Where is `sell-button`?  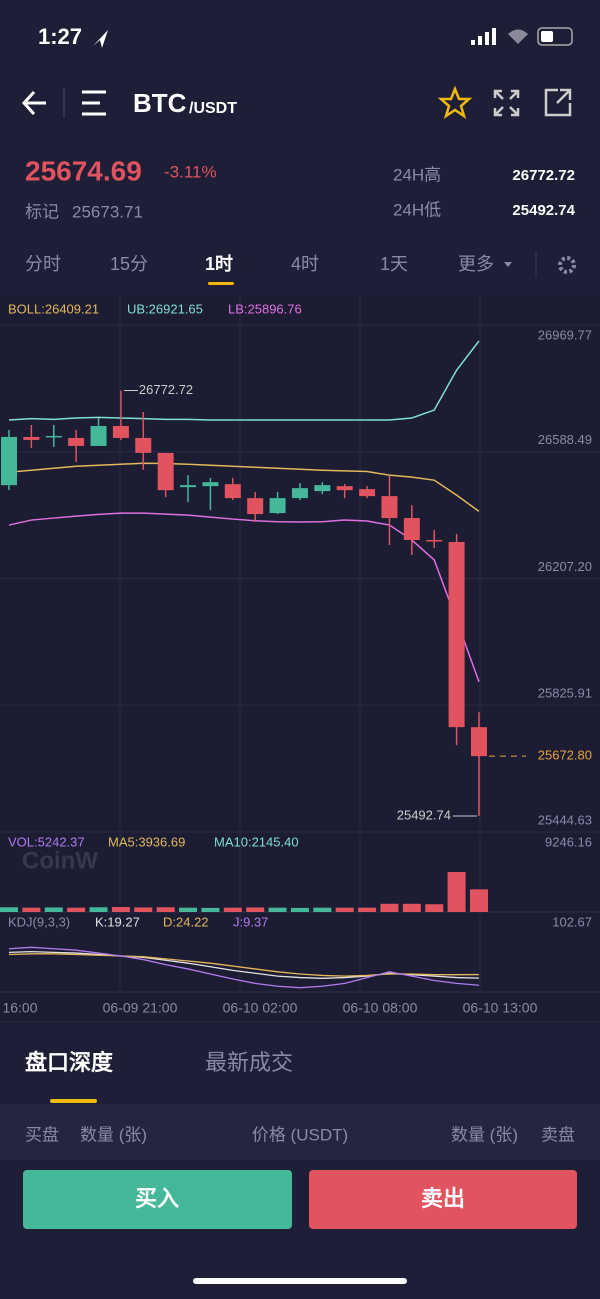
sell-button is located at coordinates (443, 1199).